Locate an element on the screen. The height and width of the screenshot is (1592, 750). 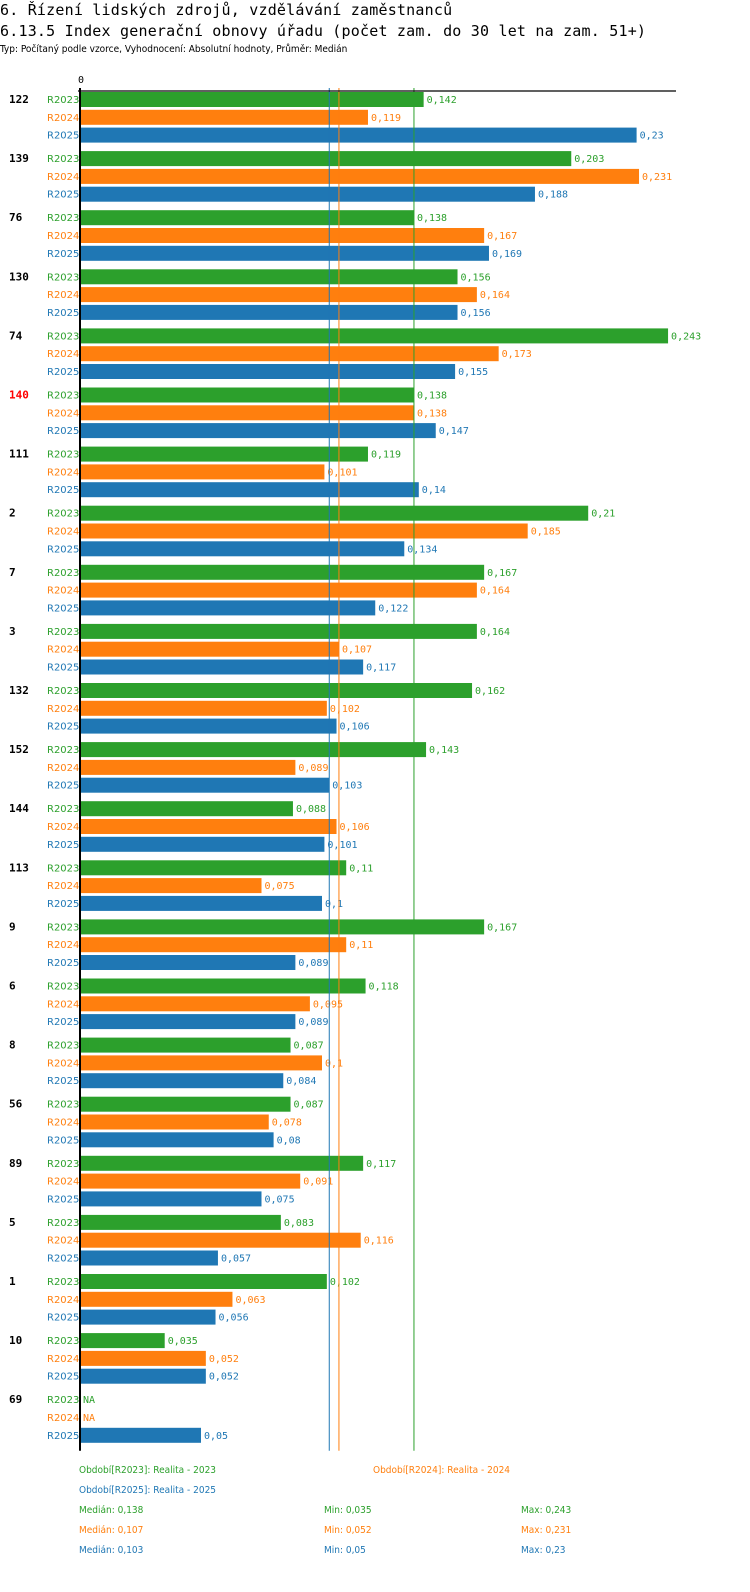
data-label: 0,078 is located at coordinates (287, 1123).